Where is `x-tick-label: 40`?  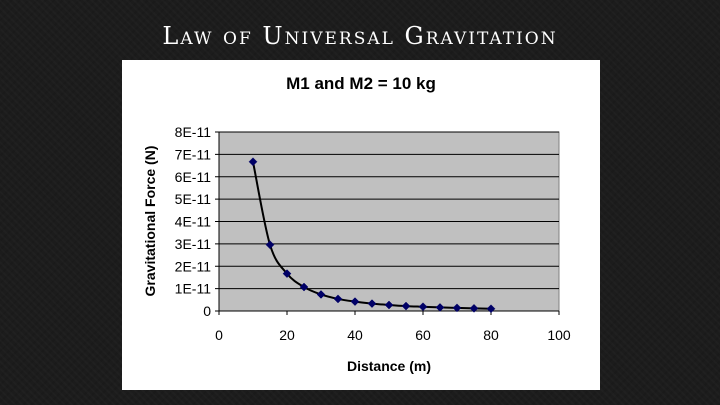
x-tick-label: 40 is located at coordinates (355, 335).